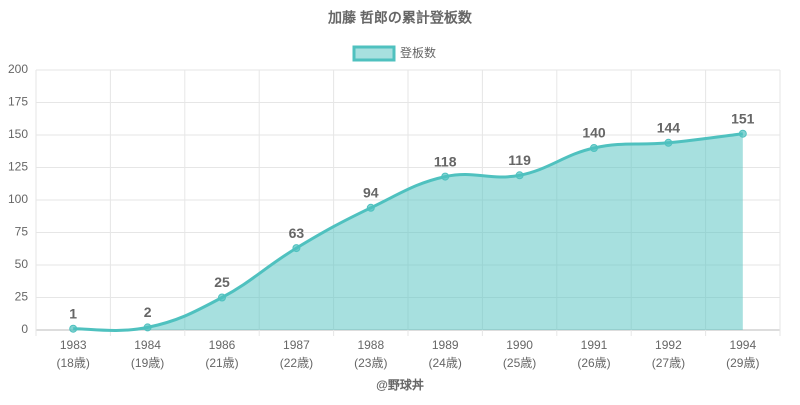 This screenshot has width=800, height=405. Describe the element at coordinates (743, 118) in the screenshot. I see `data-label: 151` at that location.